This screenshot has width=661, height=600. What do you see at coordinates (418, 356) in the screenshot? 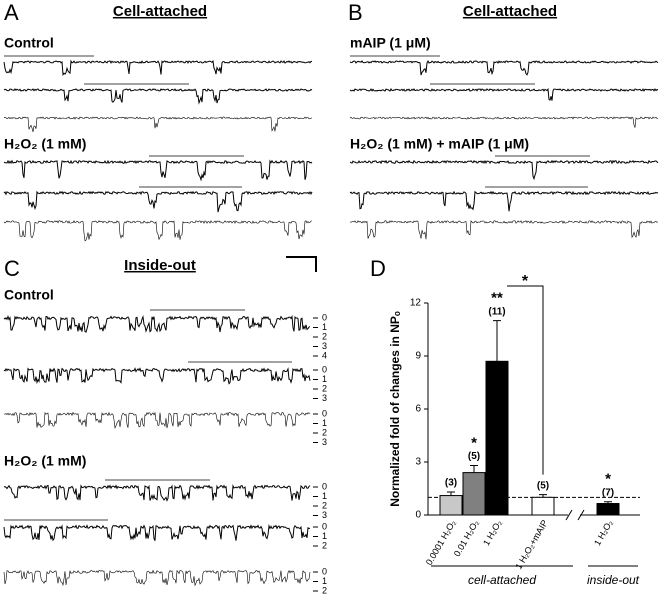
I see `y-tick-label: 9` at bounding box center [418, 356].